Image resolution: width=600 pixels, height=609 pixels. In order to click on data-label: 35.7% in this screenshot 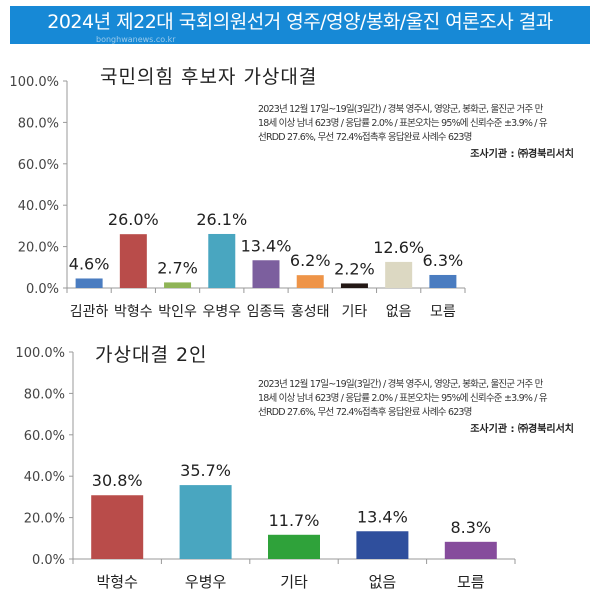, I will do `click(205, 470)`.